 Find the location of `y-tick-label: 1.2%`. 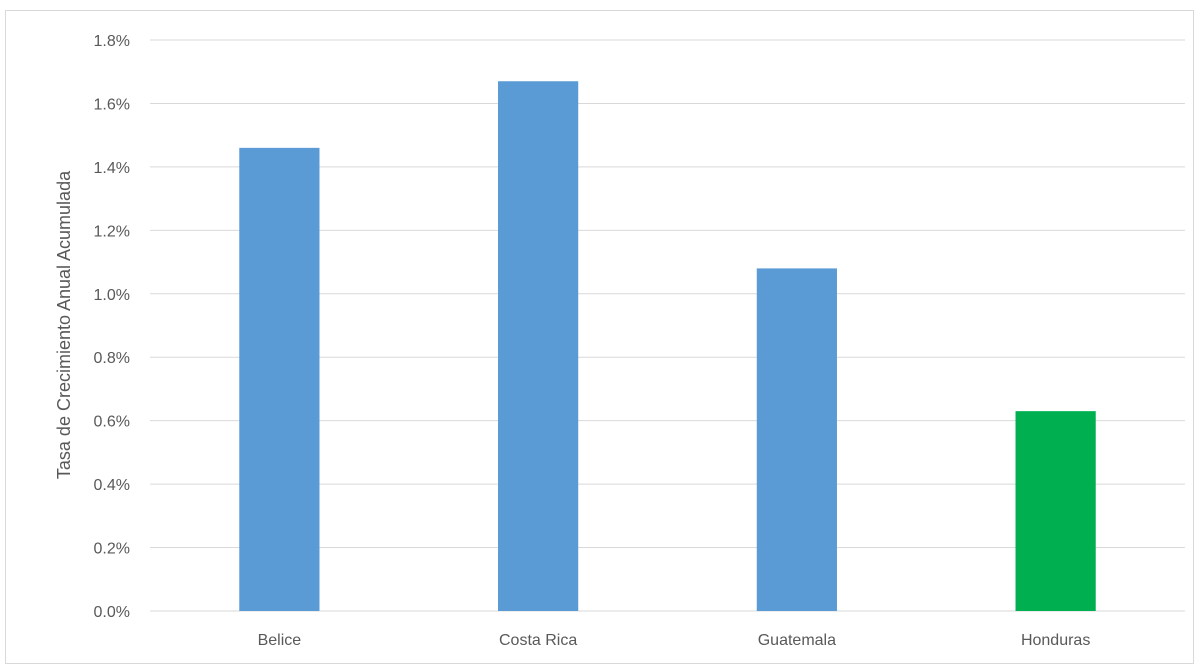

y-tick-label: 1.2% is located at coordinates (112, 231).